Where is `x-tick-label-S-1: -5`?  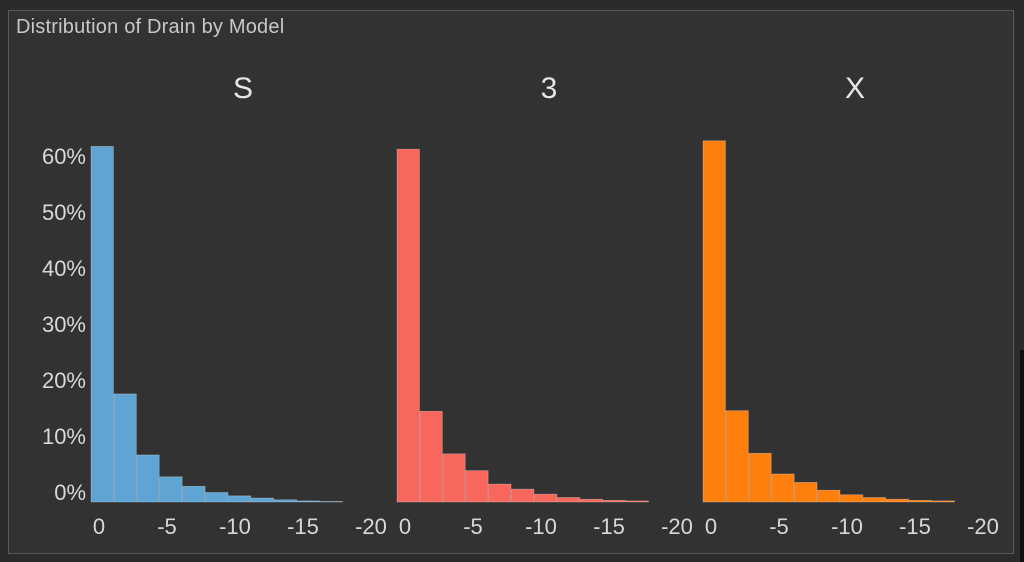
x-tick-label-S-1: -5 is located at coordinates (167, 526).